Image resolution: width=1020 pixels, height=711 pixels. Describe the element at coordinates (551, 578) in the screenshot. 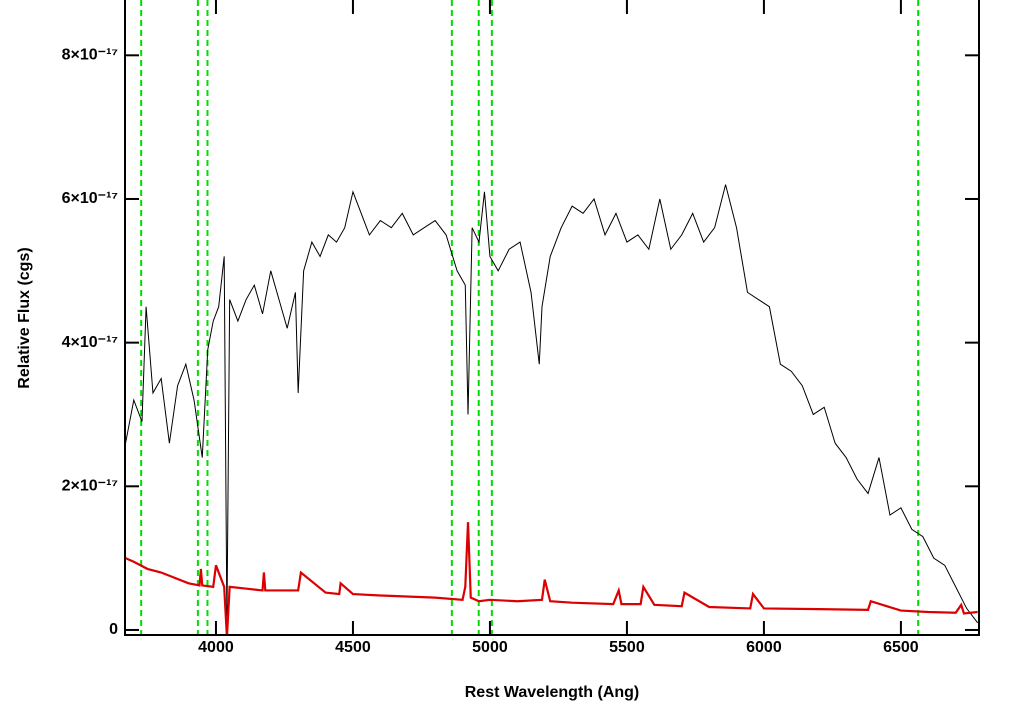

I see `spectrum-line` at that location.